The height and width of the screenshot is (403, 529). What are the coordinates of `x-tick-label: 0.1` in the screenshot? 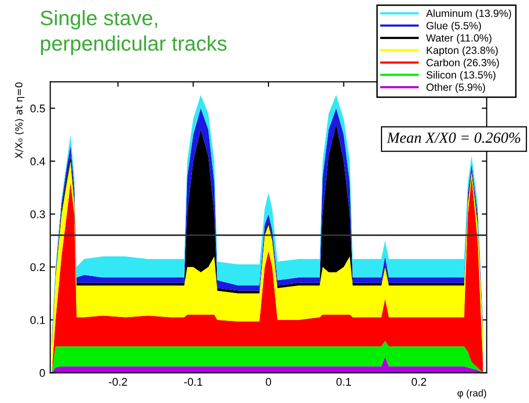 It's located at (343, 382).